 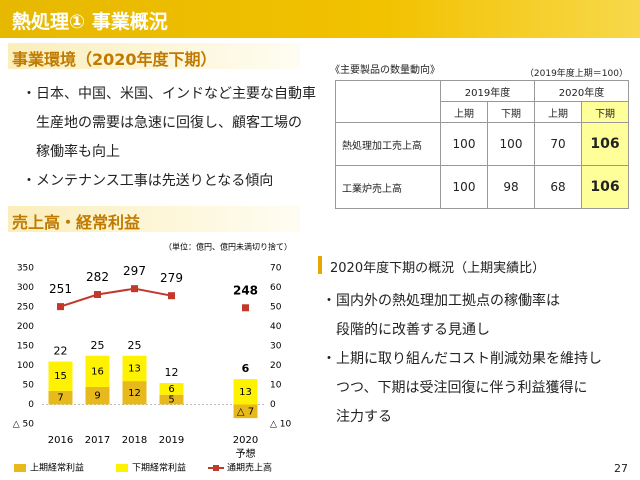 I want to click on bullet-line: 生産地の需要は急速に回復し、顧客工場の, so click(x=169, y=123).